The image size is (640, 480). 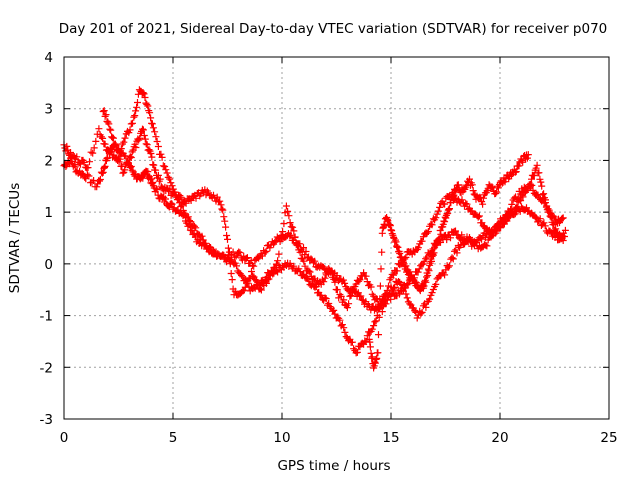 What do you see at coordinates (281, 438) in the screenshot?
I see `x-tick-label: 10` at bounding box center [281, 438].